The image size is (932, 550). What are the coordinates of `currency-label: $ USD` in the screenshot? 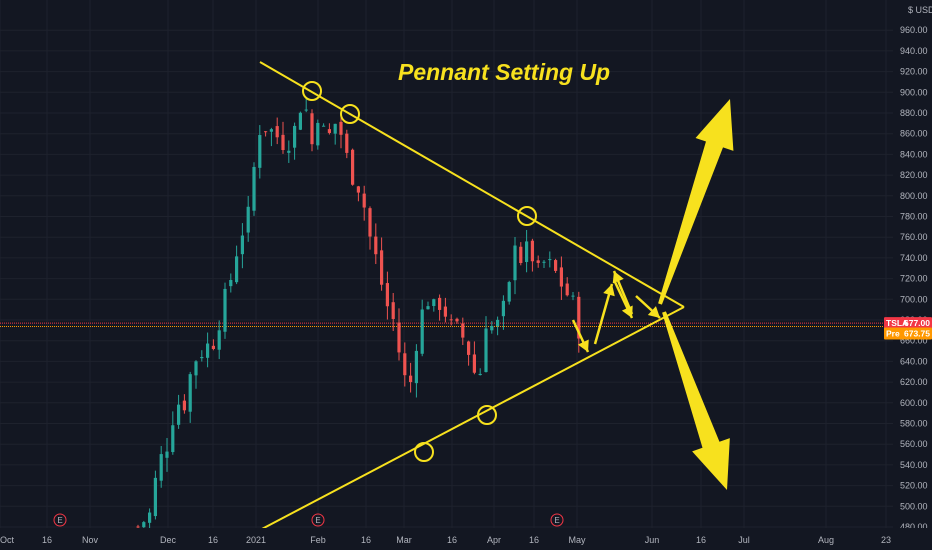 It's located at (920, 10).